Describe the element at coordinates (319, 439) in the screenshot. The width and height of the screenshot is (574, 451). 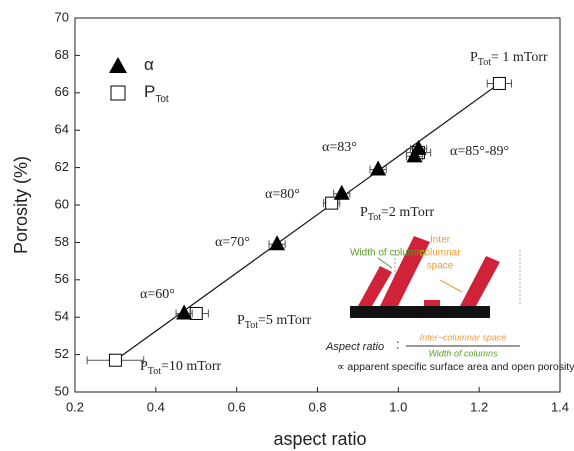
I see `x-axis-label: aspect ratio` at that location.